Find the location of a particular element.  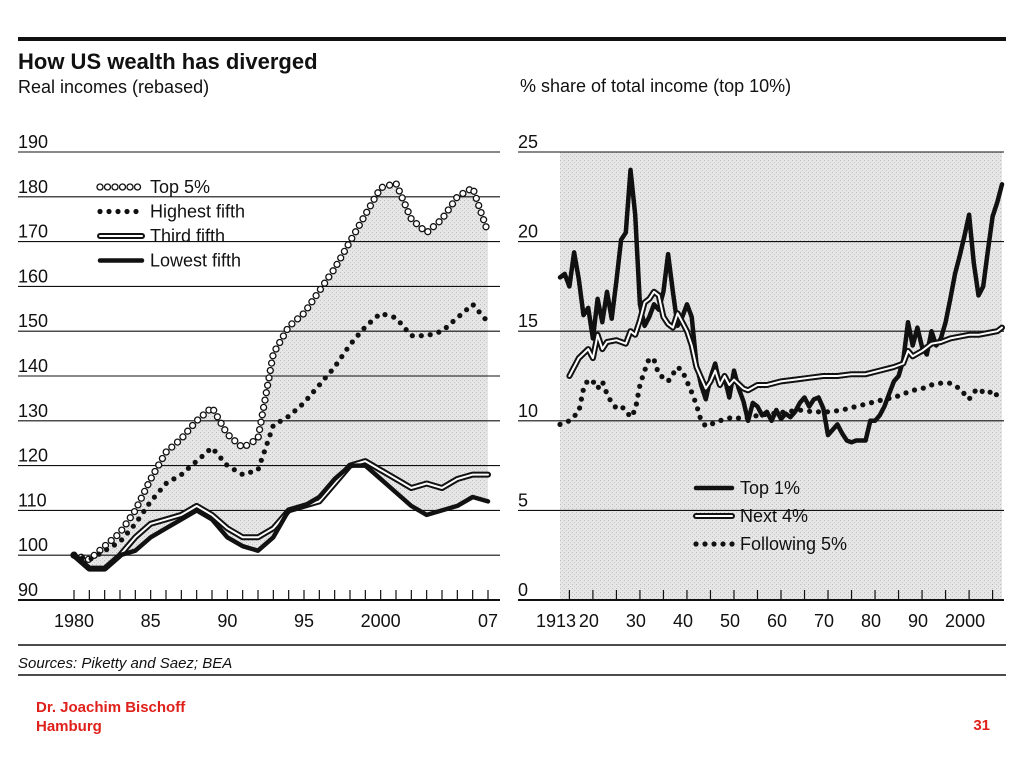

right-chart-legend-swatch-following-5pct-point is located at coordinates (714, 544).